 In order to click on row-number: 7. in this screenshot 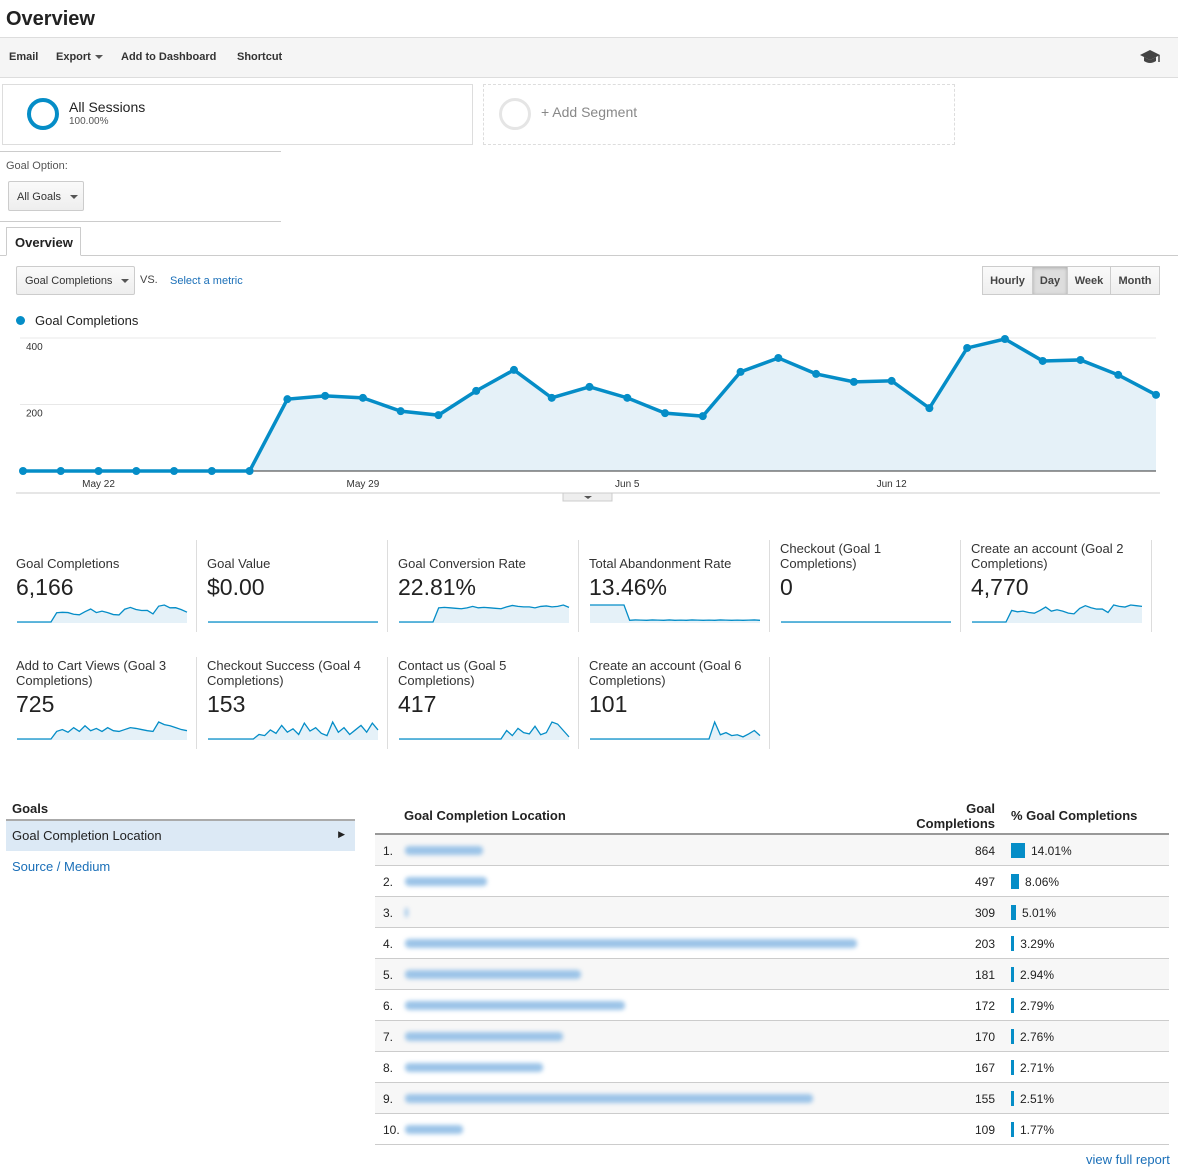, I will do `click(388, 1037)`.